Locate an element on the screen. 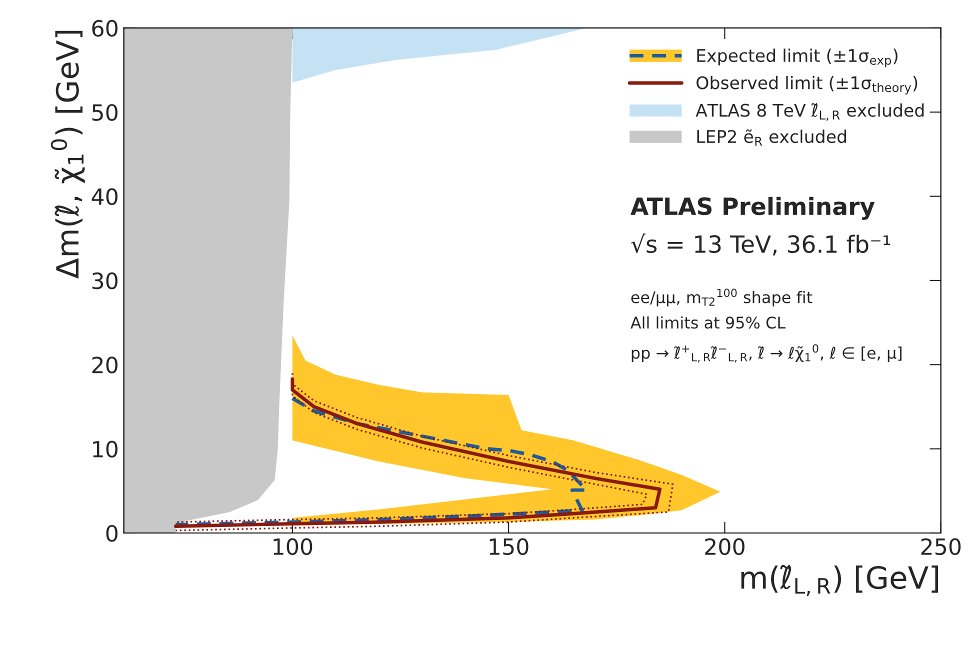 This screenshot has height=650, width=975. legend-label: Expected limit (±1σ$_{exp}$) is located at coordinates (797, 58).